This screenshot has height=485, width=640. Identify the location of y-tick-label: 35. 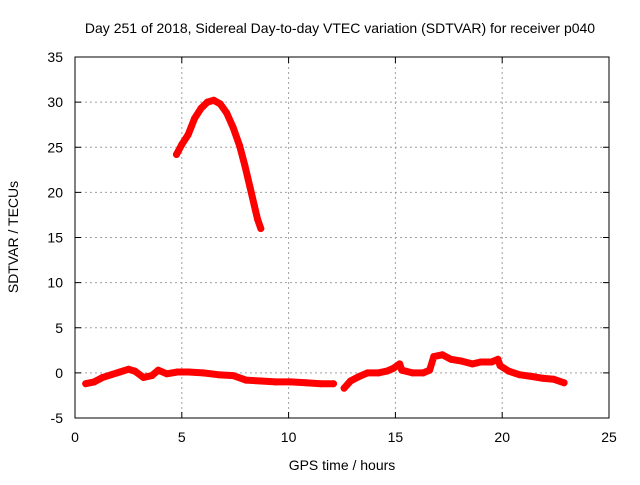
(55, 57).